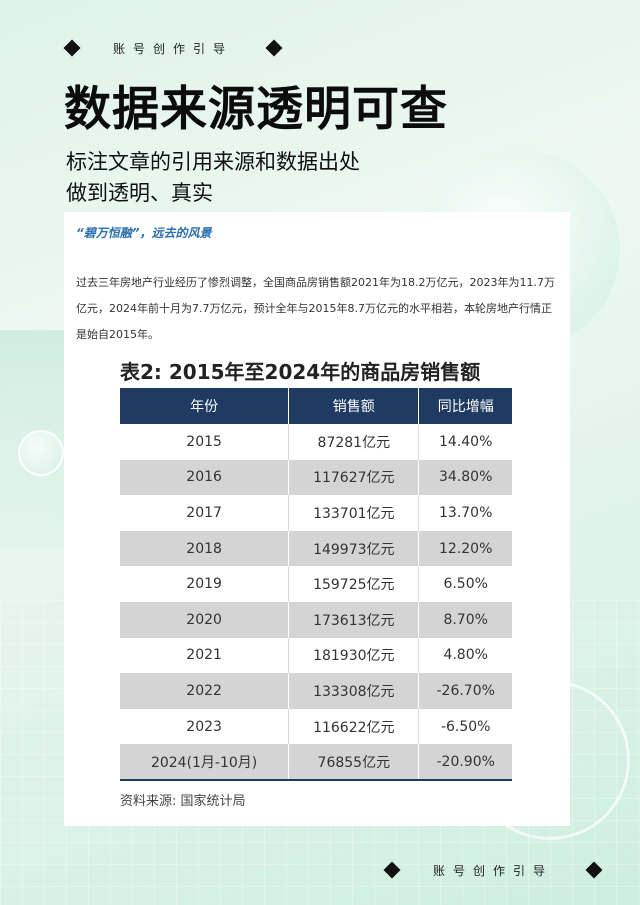 The width and height of the screenshot is (640, 905). What do you see at coordinates (466, 512) in the screenshot?
I see `cell-yoy: 13.70%` at bounding box center [466, 512].